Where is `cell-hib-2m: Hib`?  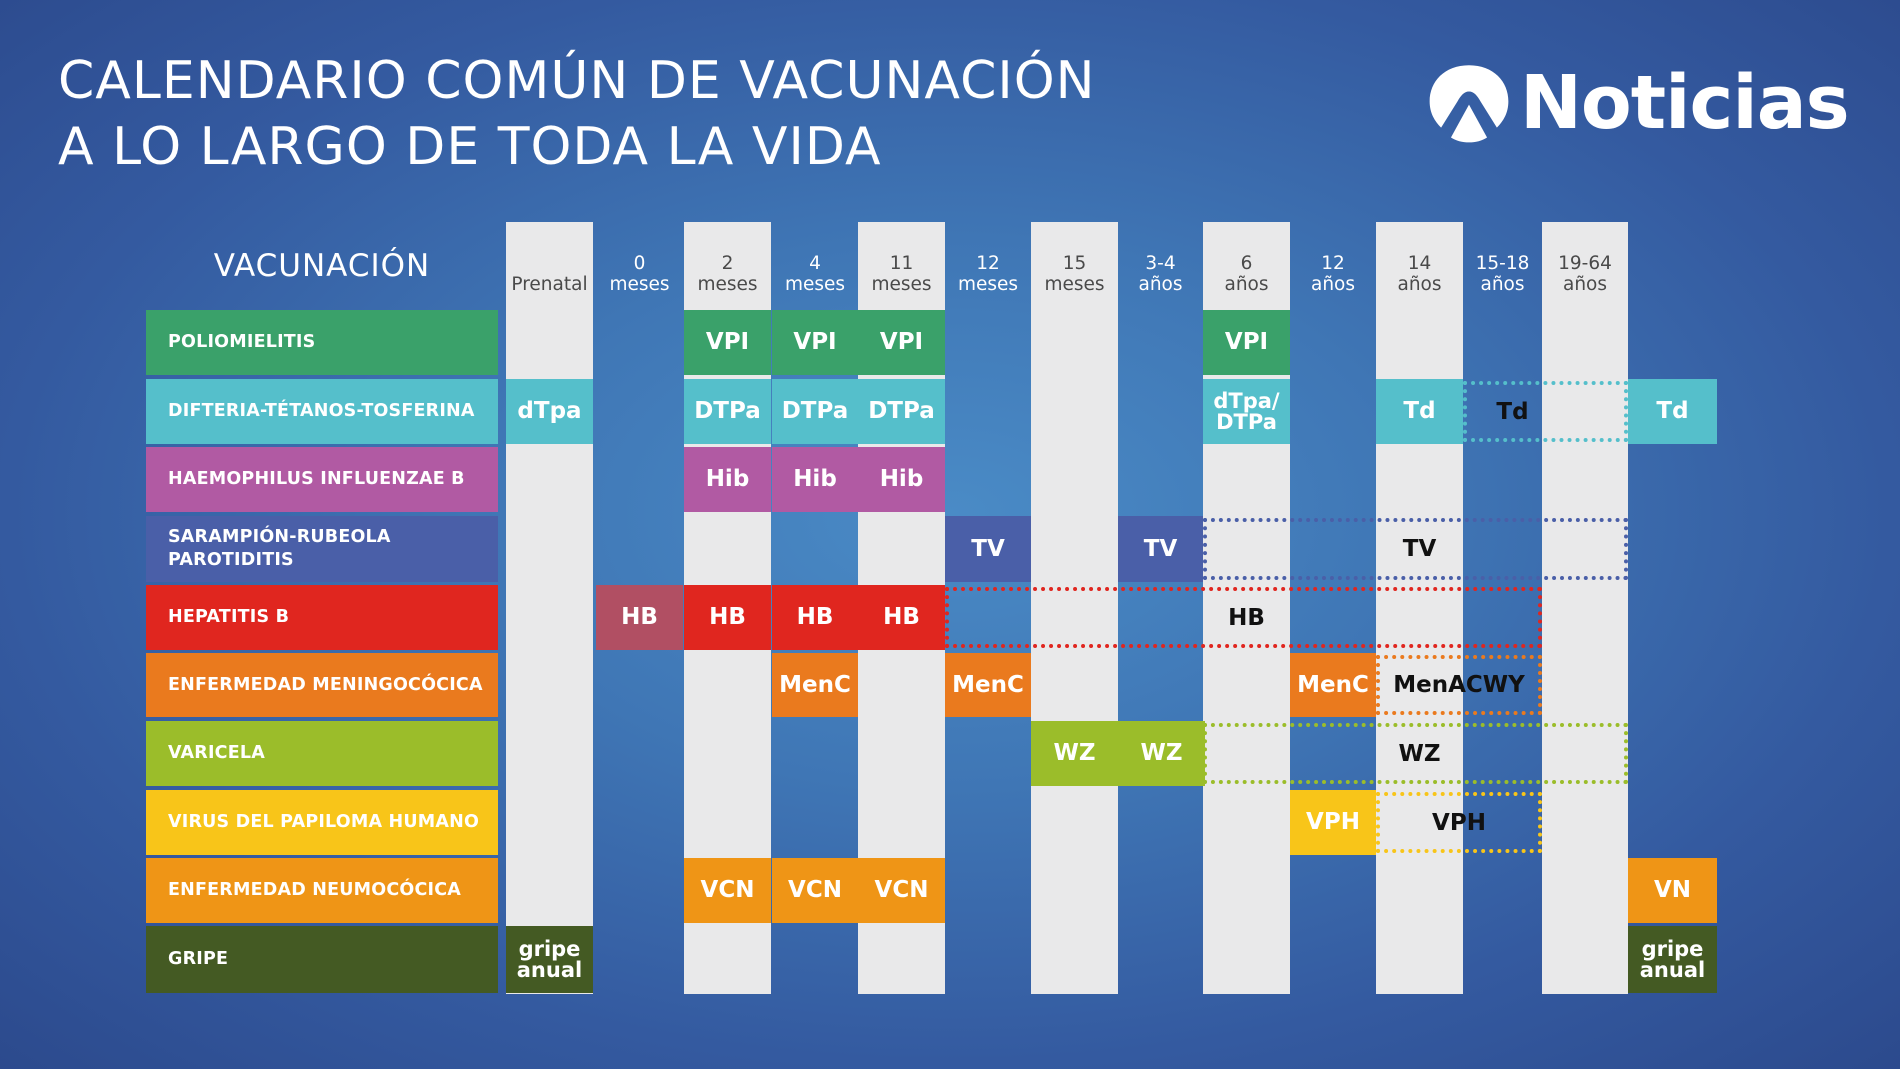 cell-hib-2m: Hib is located at coordinates (727, 479).